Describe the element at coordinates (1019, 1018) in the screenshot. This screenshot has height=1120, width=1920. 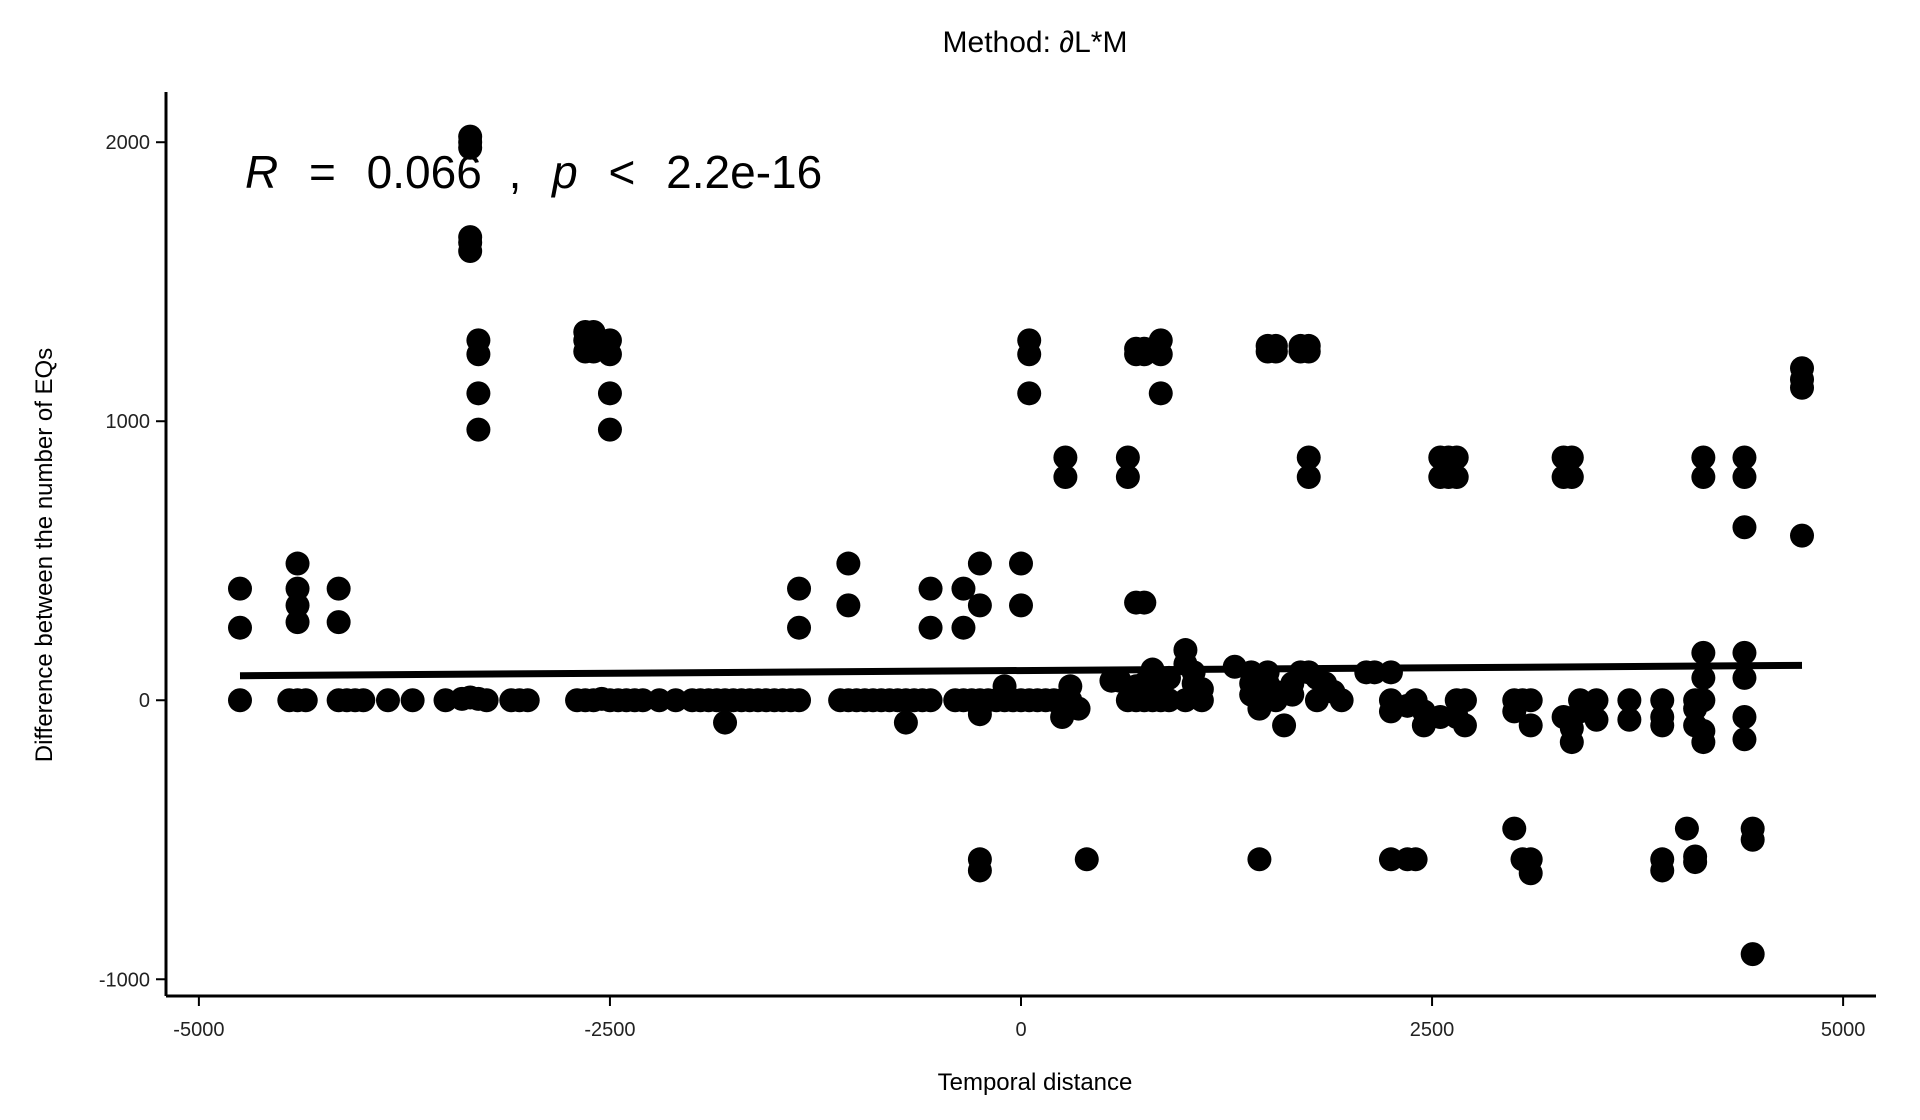
I see `x-axis-ticks: -5000 -2500 0 2500 5000` at that location.